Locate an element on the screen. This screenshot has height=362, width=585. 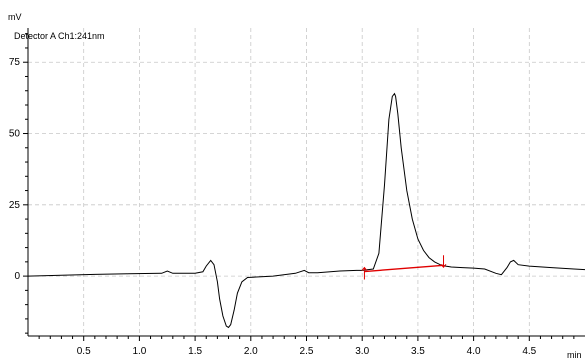
y-tick-label: 0 is located at coordinates (17, 276).